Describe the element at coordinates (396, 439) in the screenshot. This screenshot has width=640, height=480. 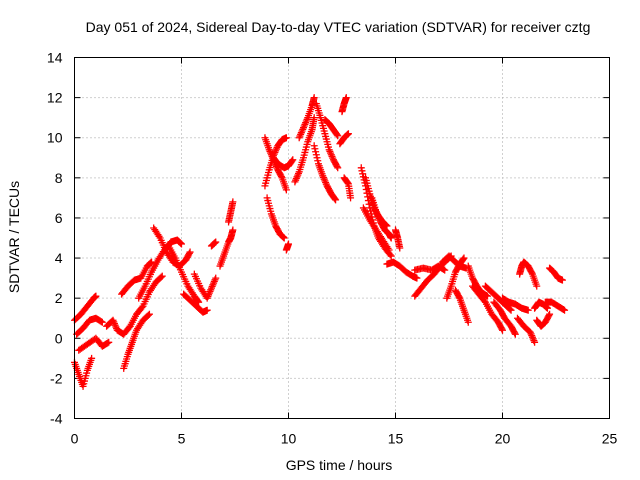
I see `x-tick-label: 15` at that location.